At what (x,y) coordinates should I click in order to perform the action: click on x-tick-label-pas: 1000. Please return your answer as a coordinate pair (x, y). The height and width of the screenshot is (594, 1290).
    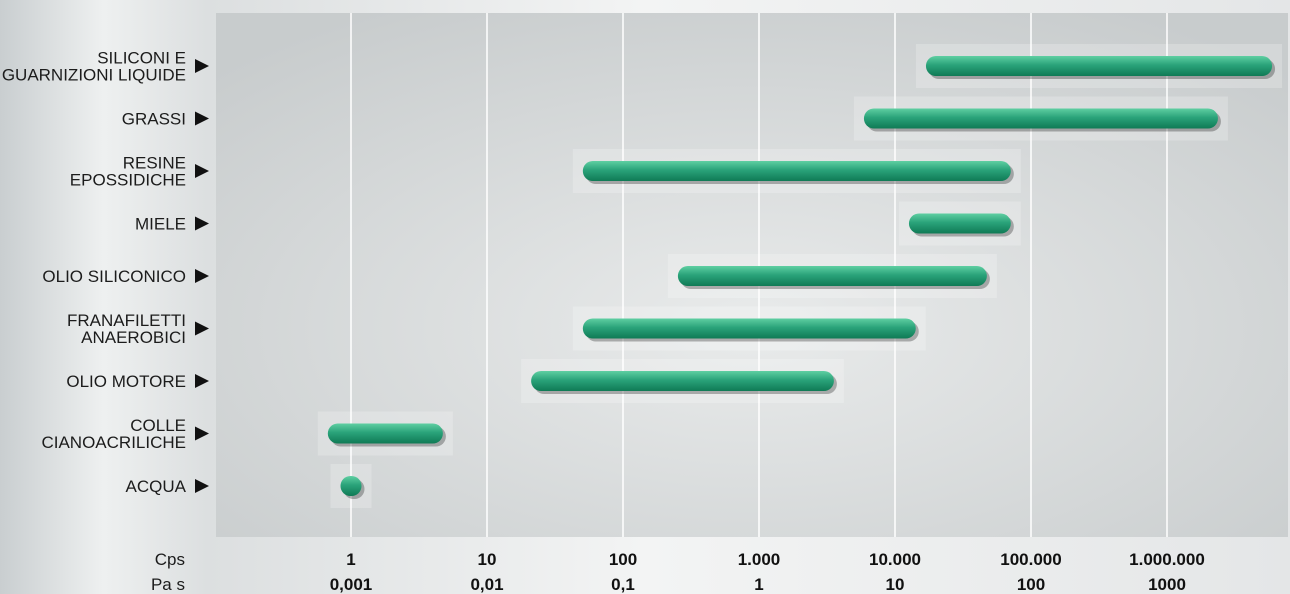
    Looking at the image, I should click on (1167, 584).